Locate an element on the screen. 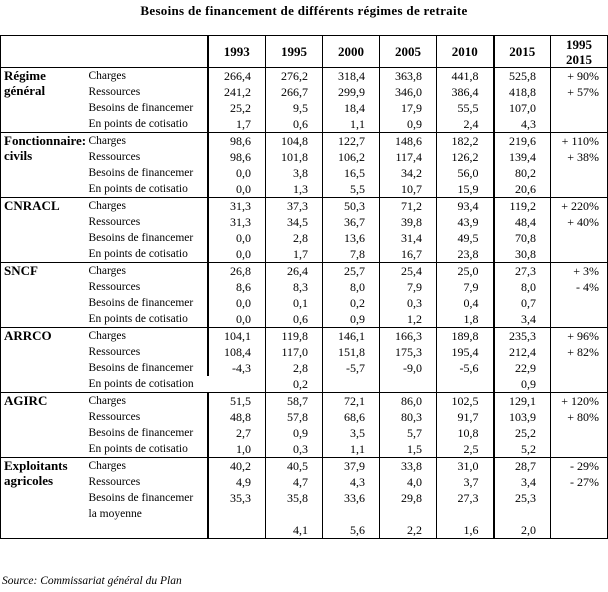  row-label: la moyenne is located at coordinates (115, 514).